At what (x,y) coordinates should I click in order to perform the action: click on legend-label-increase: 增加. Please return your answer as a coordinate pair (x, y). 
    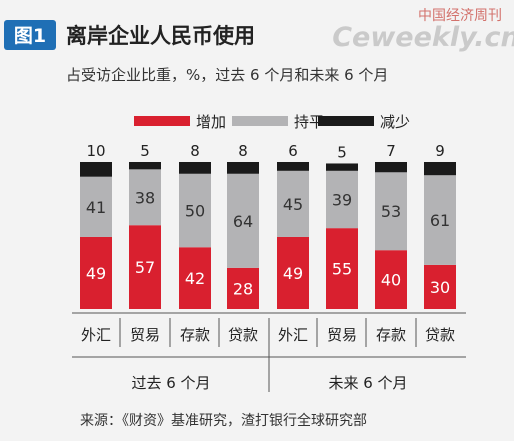
    Looking at the image, I should click on (211, 122).